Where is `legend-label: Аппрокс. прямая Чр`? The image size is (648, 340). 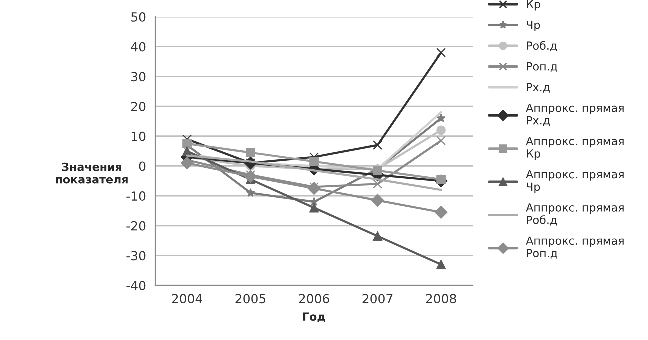
legend-label: Аппрокс. прямая Чр is located at coordinates (575, 182).